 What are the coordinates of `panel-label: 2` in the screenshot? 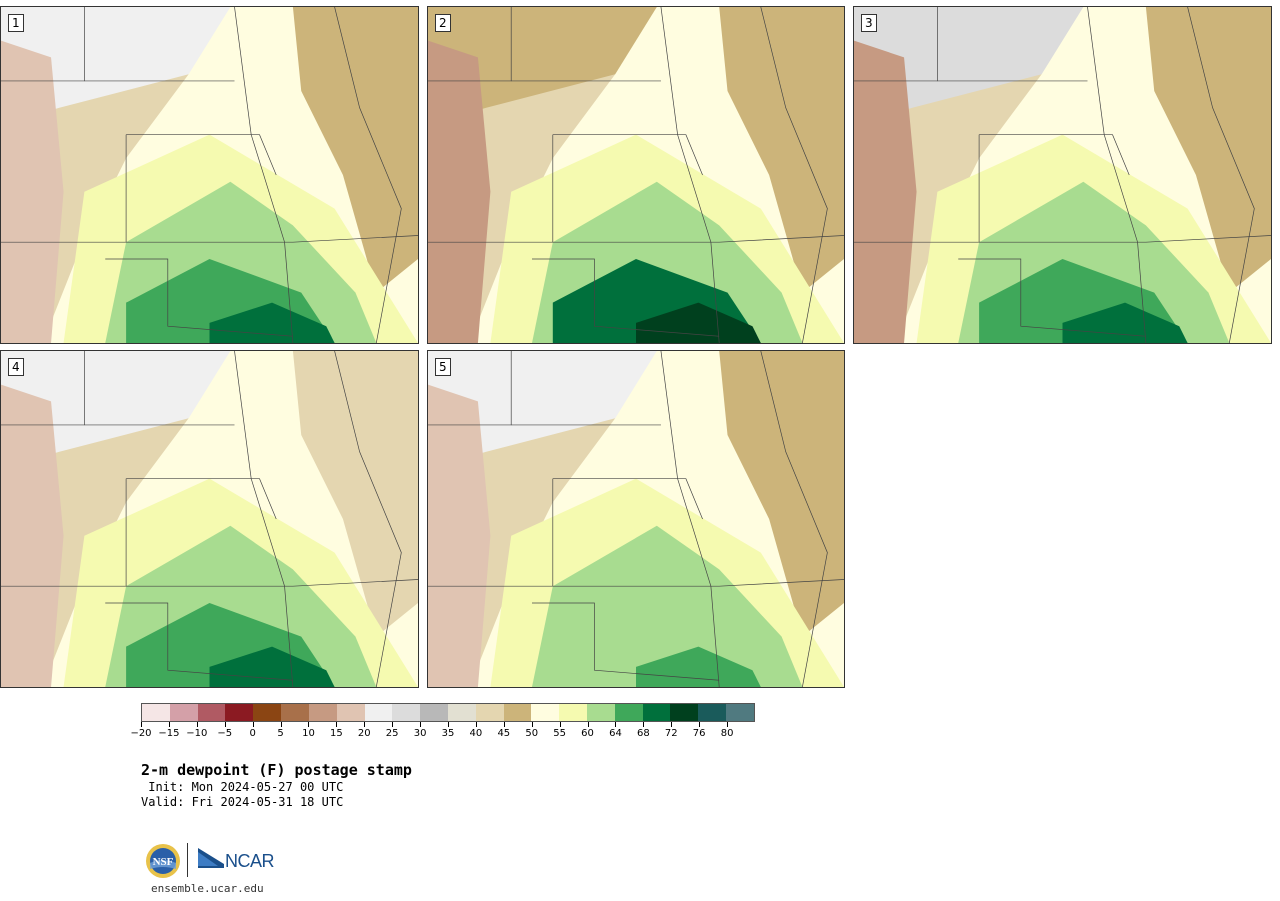 It's located at (443, 23).